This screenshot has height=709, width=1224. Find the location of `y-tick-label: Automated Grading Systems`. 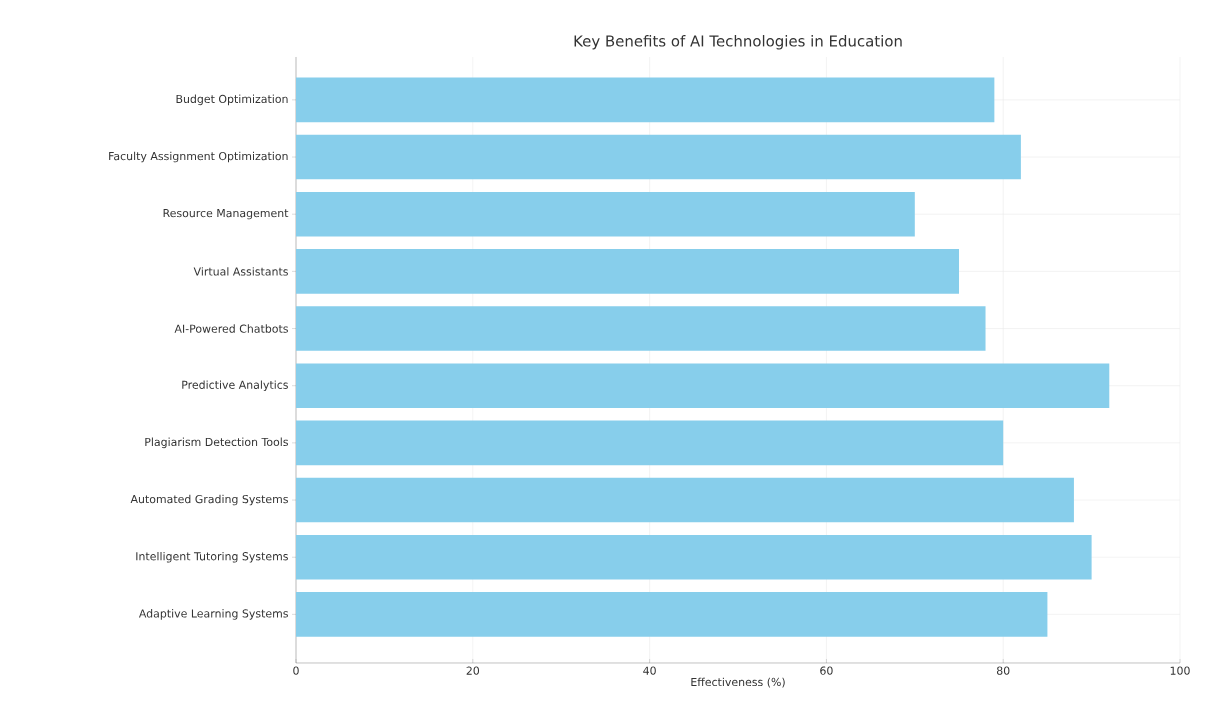

y-tick-label: Automated Grading Systems is located at coordinates (209, 500).